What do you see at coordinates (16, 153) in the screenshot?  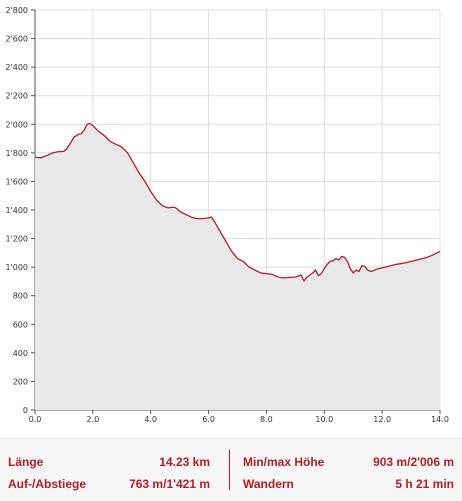 I see `y-tick-label: 1'800` at bounding box center [16, 153].